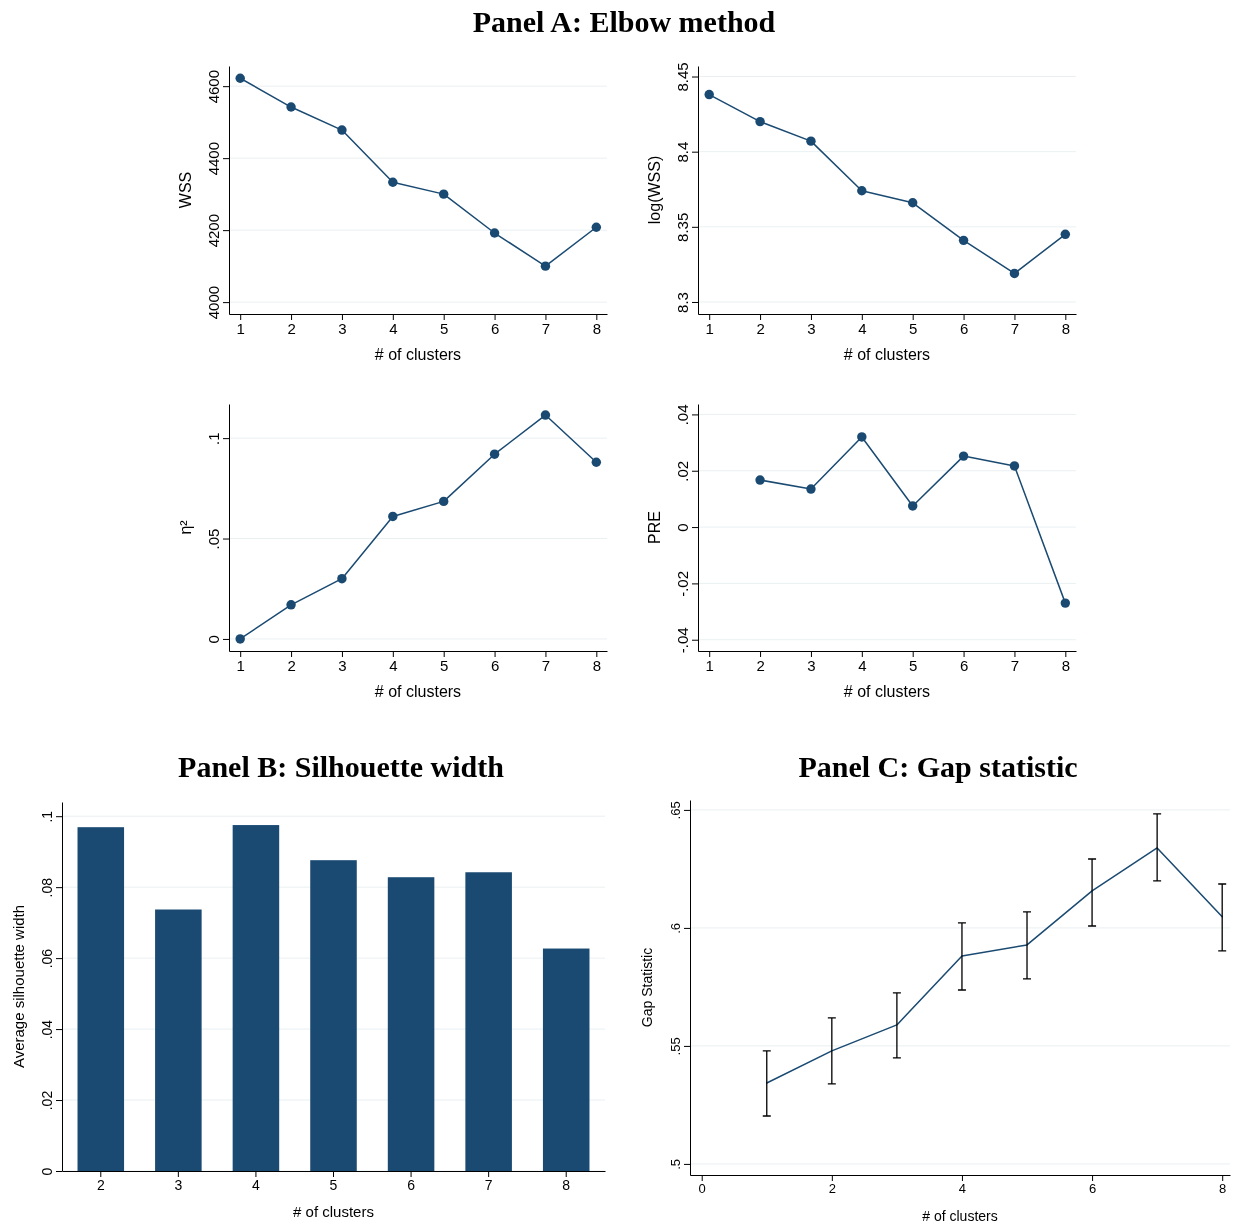 This screenshot has width=1248, height=1229. Describe the element at coordinates (213, 302) in the screenshot. I see `y-tick-label: 4000` at that location.